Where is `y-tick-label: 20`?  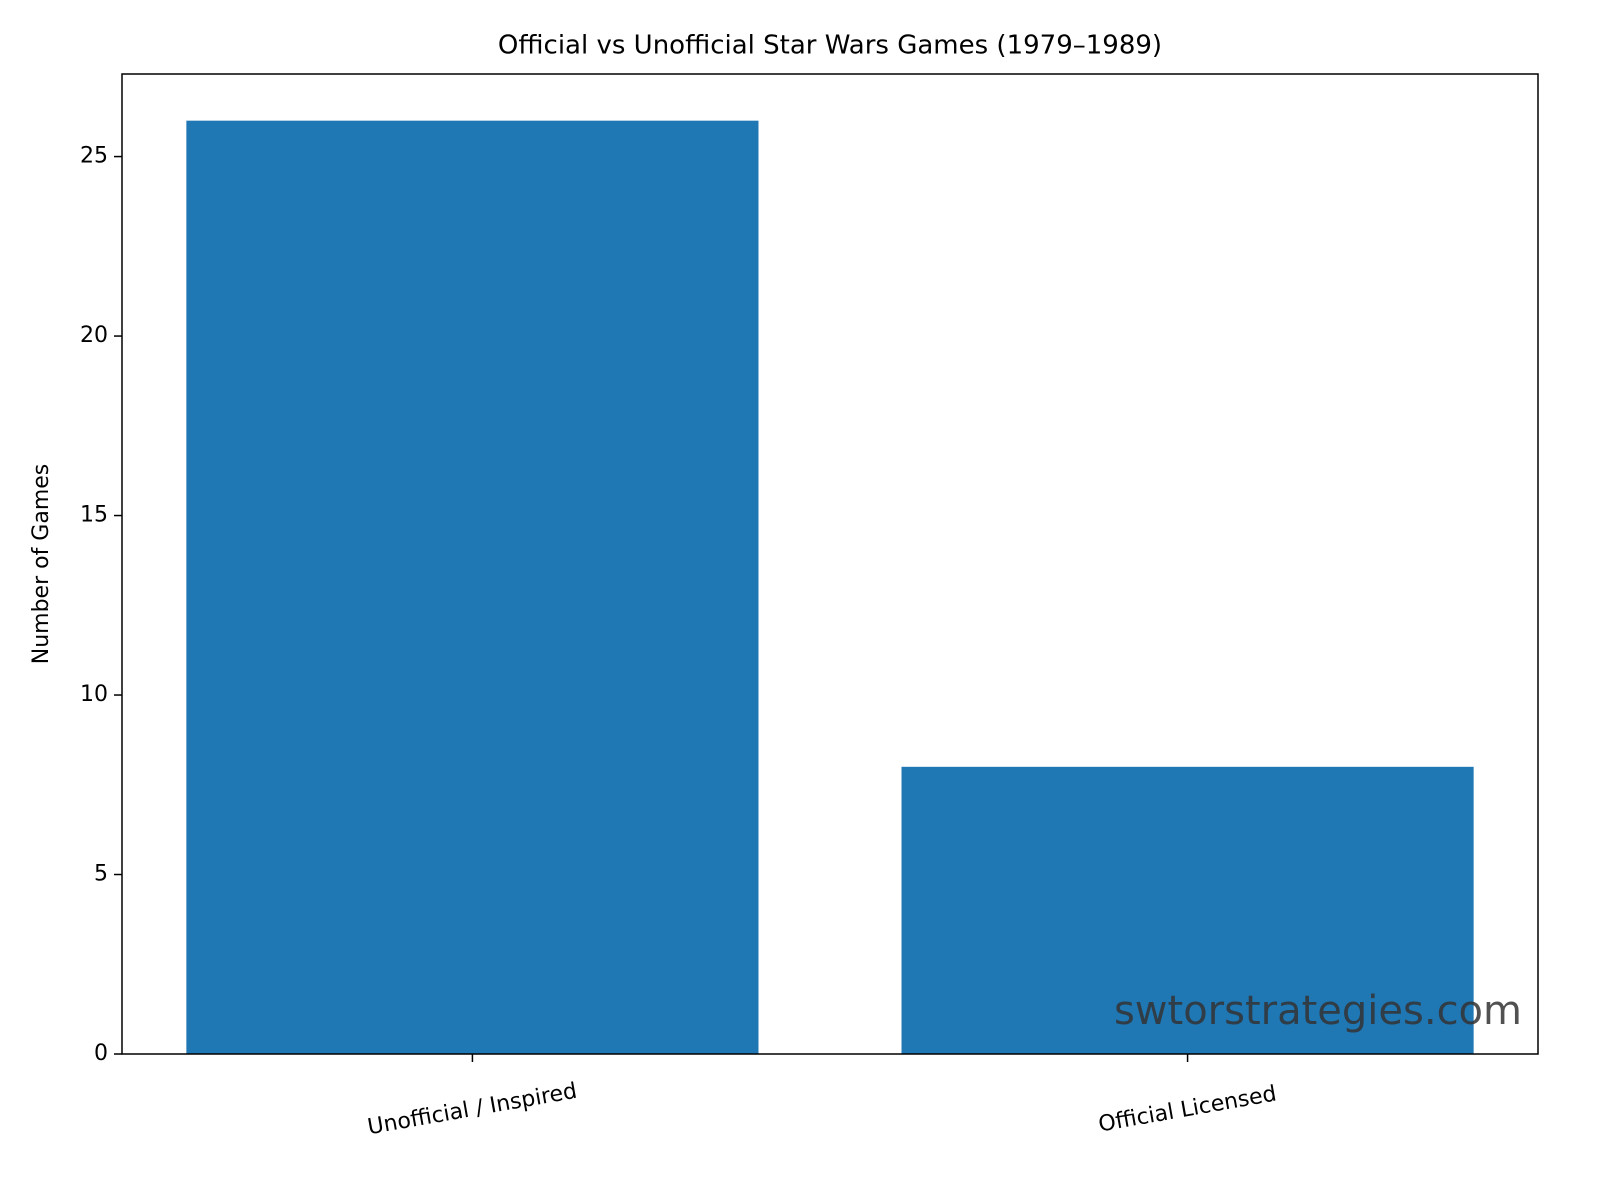 y-tick-label: 20 is located at coordinates (94, 335).